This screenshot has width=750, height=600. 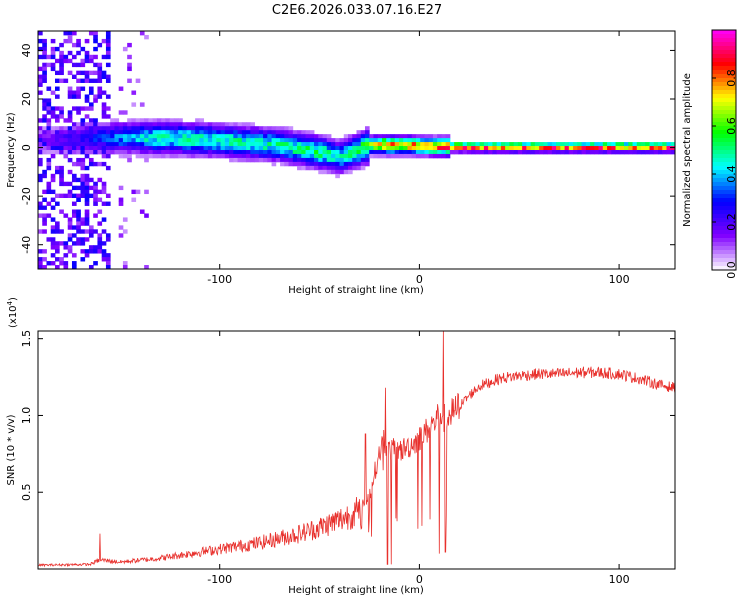 What do you see at coordinates (619, 279) in the screenshot?
I see `spectrogram-xtick-label: 100` at bounding box center [619, 279].